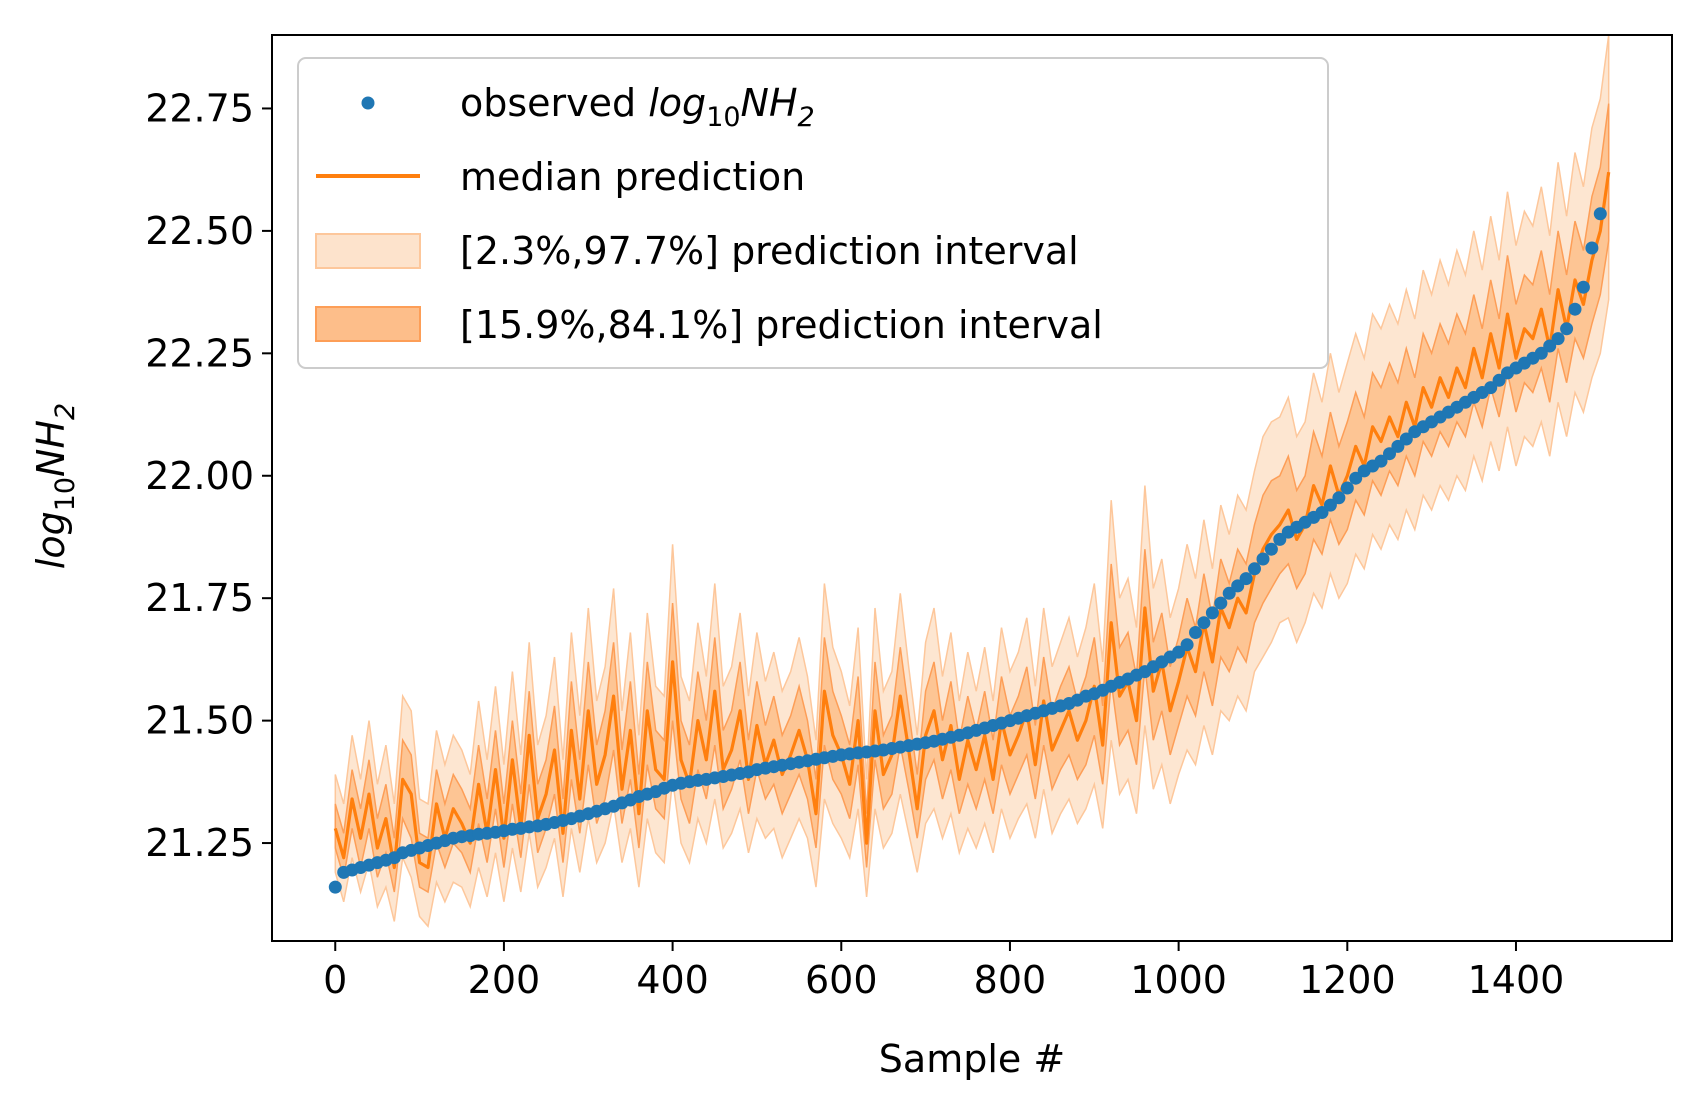 This screenshot has height=1111, width=1699. Describe the element at coordinates (199, 231) in the screenshot. I see `y-tick-label: 22.50` at that location.